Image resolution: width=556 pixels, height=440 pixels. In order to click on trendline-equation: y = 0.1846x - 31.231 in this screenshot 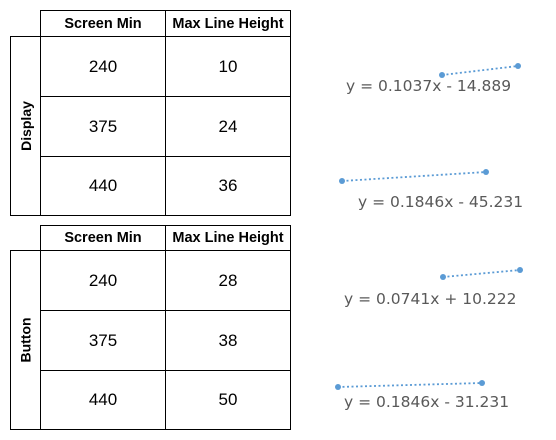, I will do `click(427, 402)`.